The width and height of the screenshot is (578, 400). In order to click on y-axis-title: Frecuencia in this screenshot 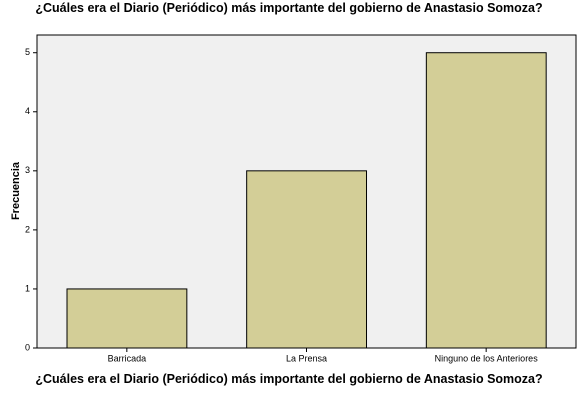, I will do `click(16, 190)`.